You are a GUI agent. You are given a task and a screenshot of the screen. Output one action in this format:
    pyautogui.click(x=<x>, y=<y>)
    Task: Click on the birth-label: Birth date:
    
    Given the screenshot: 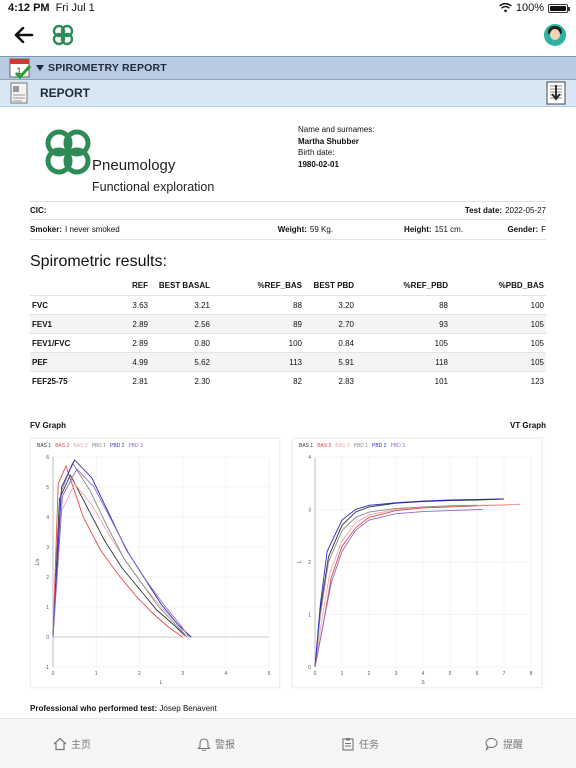 What is the action you would take?
    pyautogui.click(x=316, y=152)
    